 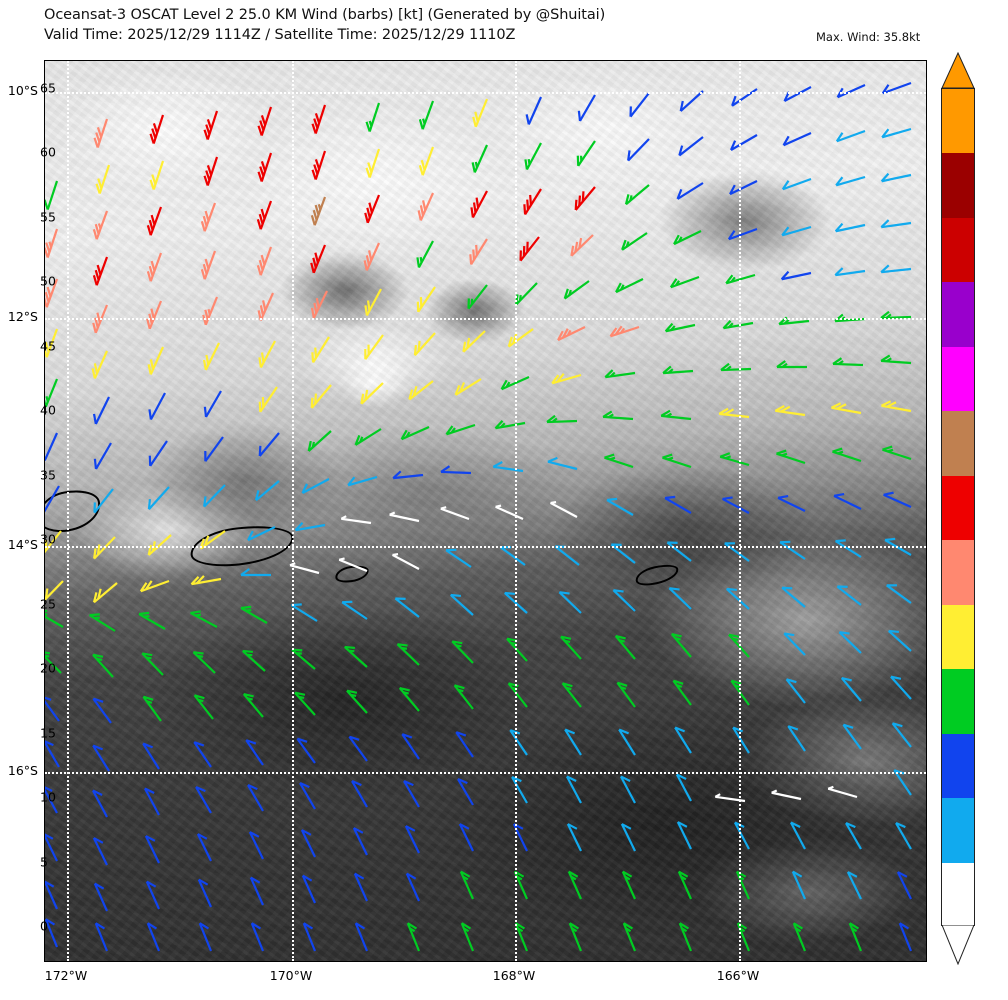 I want to click on colorbar-tick-65: 65, so click(x=48, y=88).